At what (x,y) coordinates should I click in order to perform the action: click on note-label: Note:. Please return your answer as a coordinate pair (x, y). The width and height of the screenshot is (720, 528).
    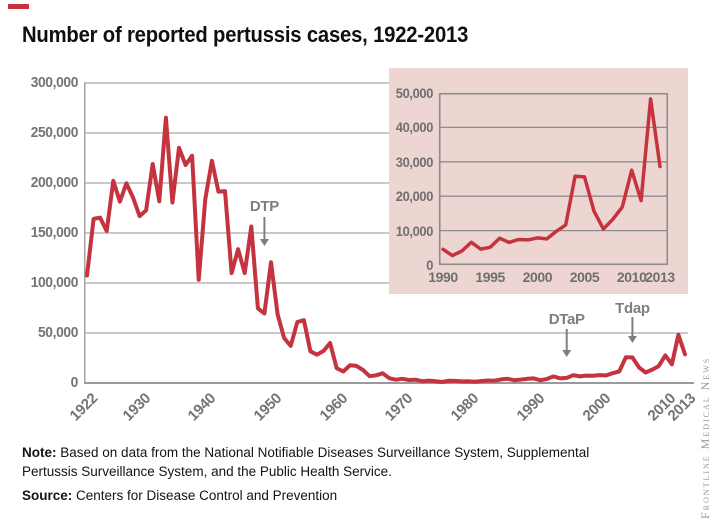
    Looking at the image, I should click on (39, 452).